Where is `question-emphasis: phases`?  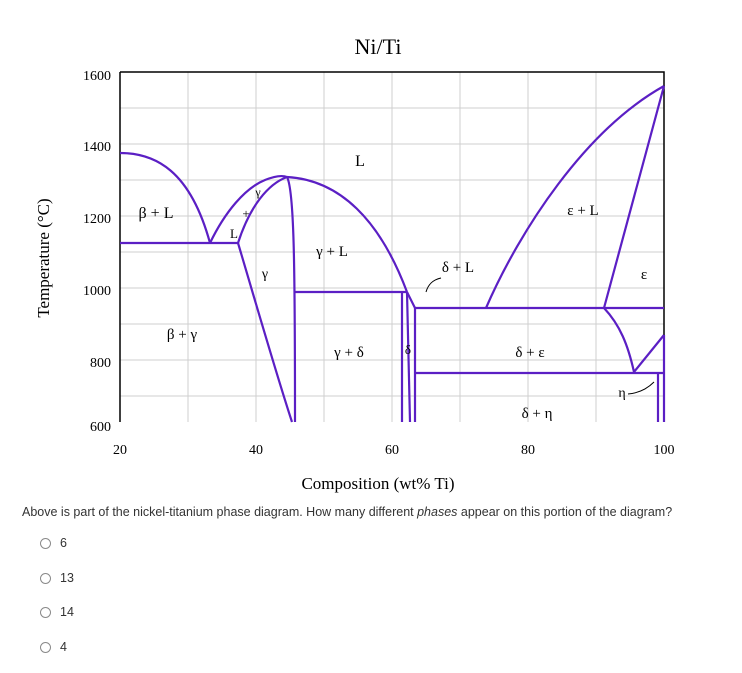 question-emphasis: phases is located at coordinates (437, 512).